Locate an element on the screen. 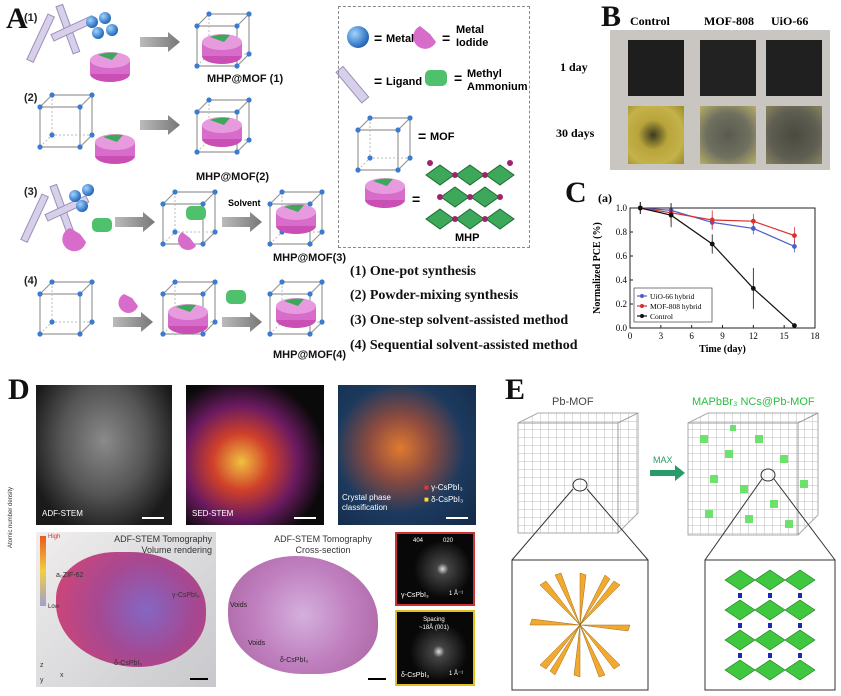 The image size is (841, 696). spacing-label: Spacing ~18Å (001) is located at coordinates (434, 624).